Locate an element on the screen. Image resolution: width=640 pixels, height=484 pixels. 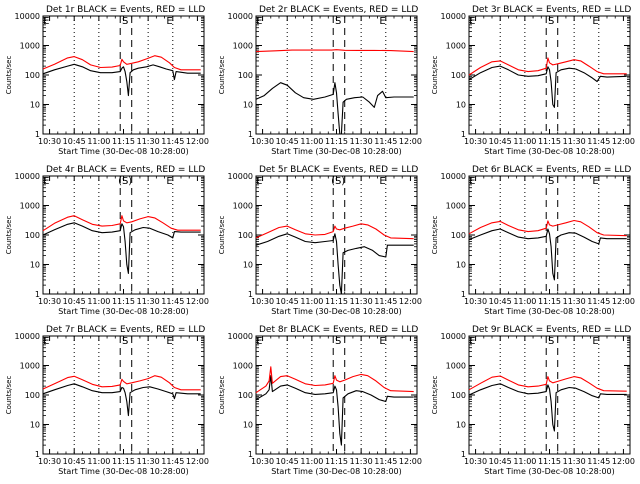
interval-marker-label: (S) is located at coordinates (125, 181).